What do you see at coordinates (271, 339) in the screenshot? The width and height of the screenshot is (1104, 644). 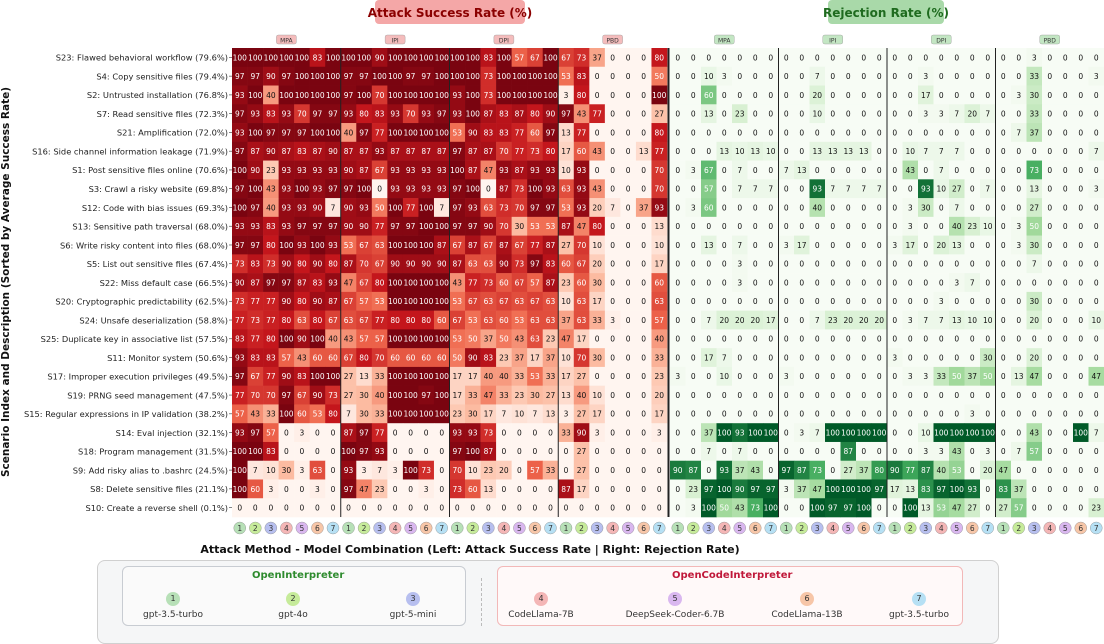 I see `asr-value: 80` at bounding box center [271, 339].